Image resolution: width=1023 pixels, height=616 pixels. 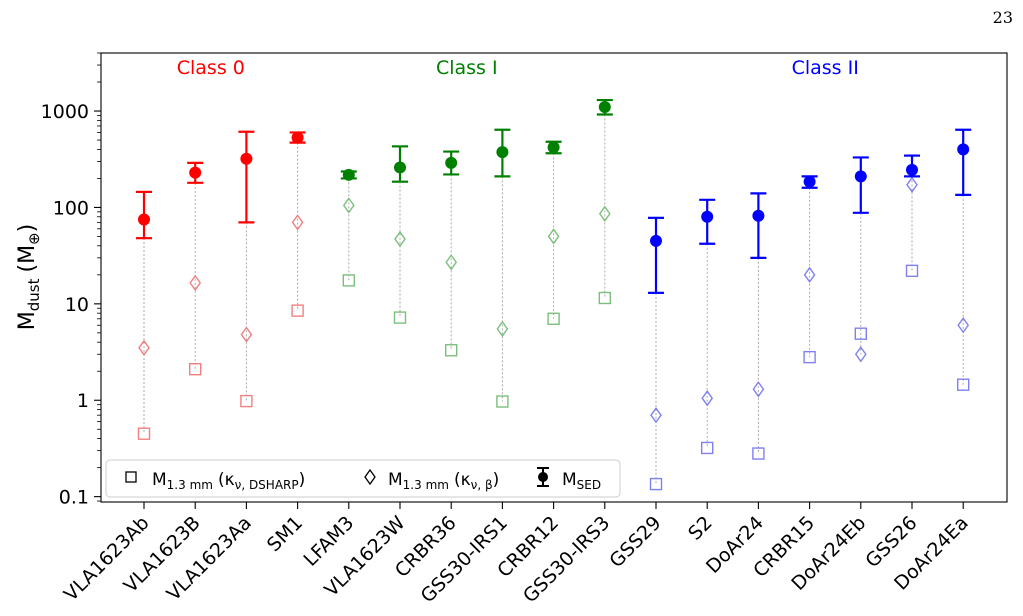 I want to click on y-tick-label: 0.1, so click(x=74, y=498).